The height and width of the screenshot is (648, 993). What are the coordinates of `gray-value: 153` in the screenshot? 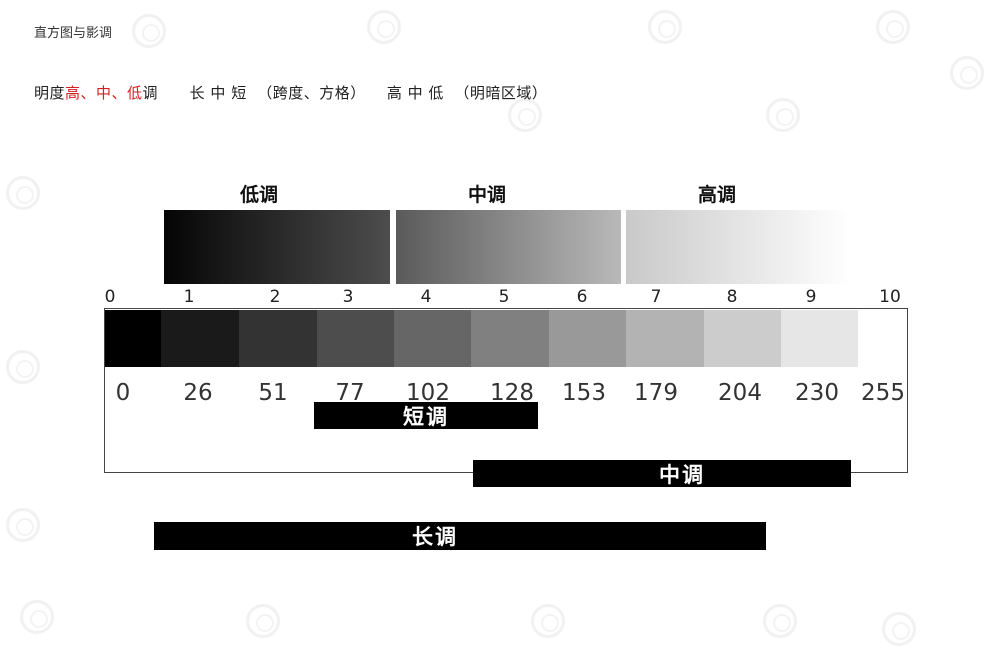 It's located at (584, 393).